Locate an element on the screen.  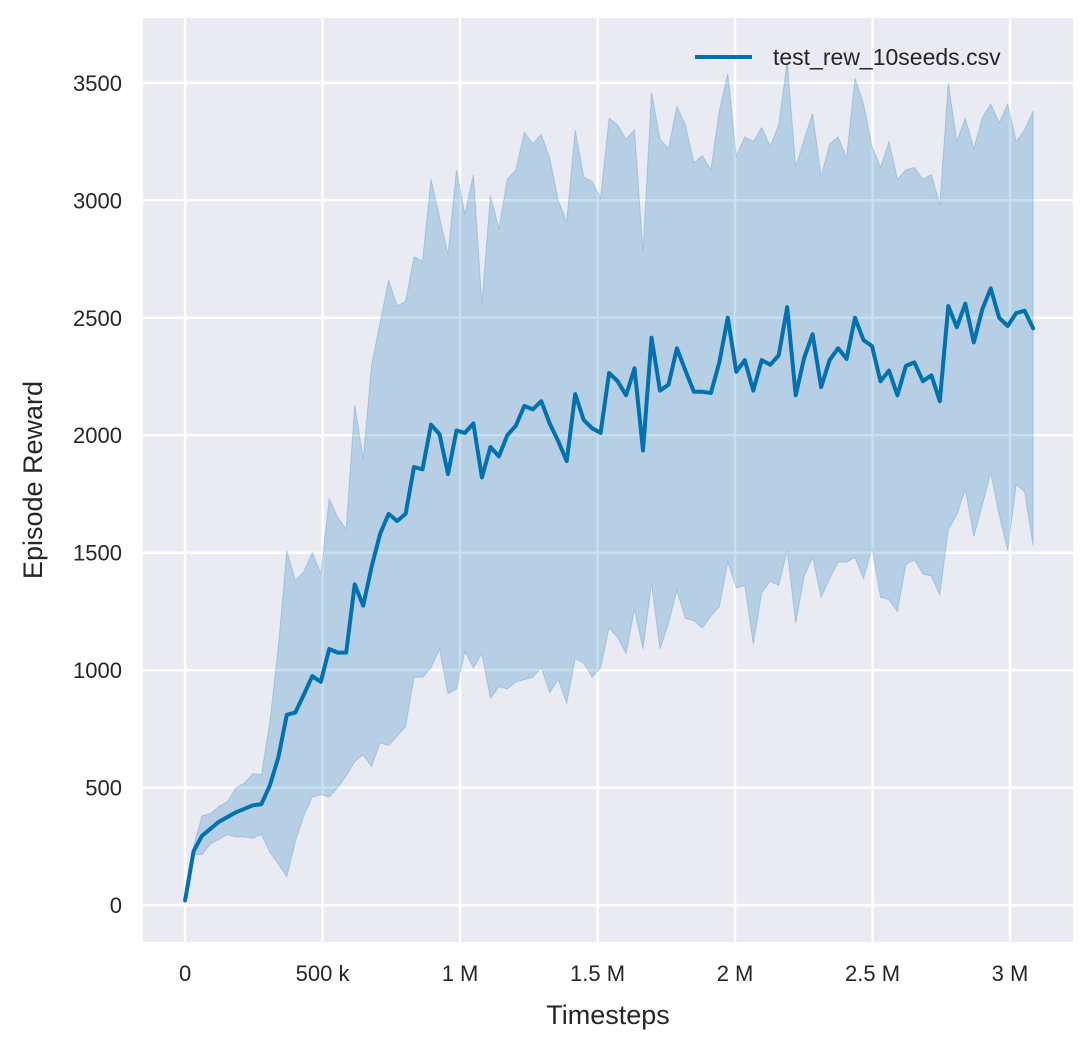
legend-label: test_rew_10seeds.csv is located at coordinates (887, 57).